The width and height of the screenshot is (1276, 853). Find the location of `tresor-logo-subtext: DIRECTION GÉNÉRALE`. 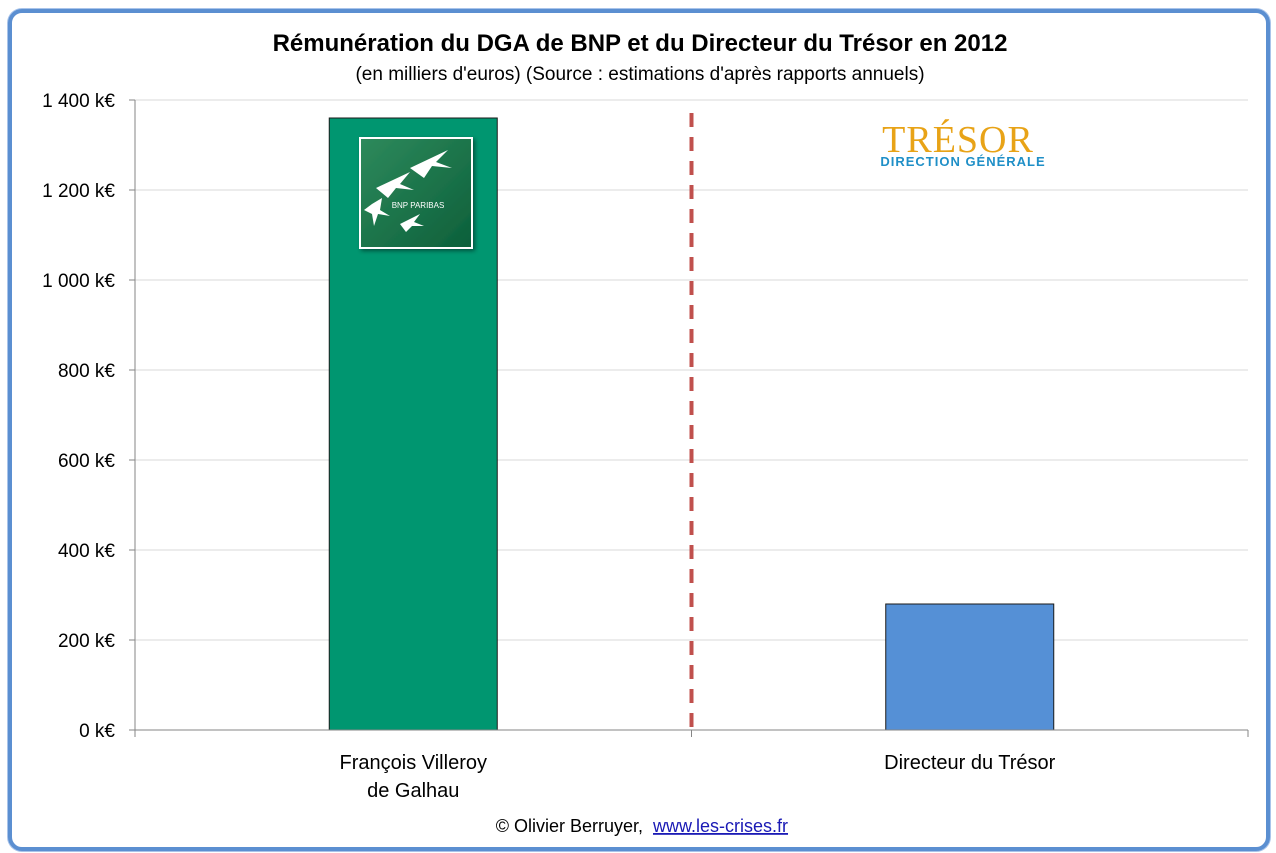

tresor-logo-subtext: DIRECTION GÉNÉRALE is located at coordinates (962, 161).